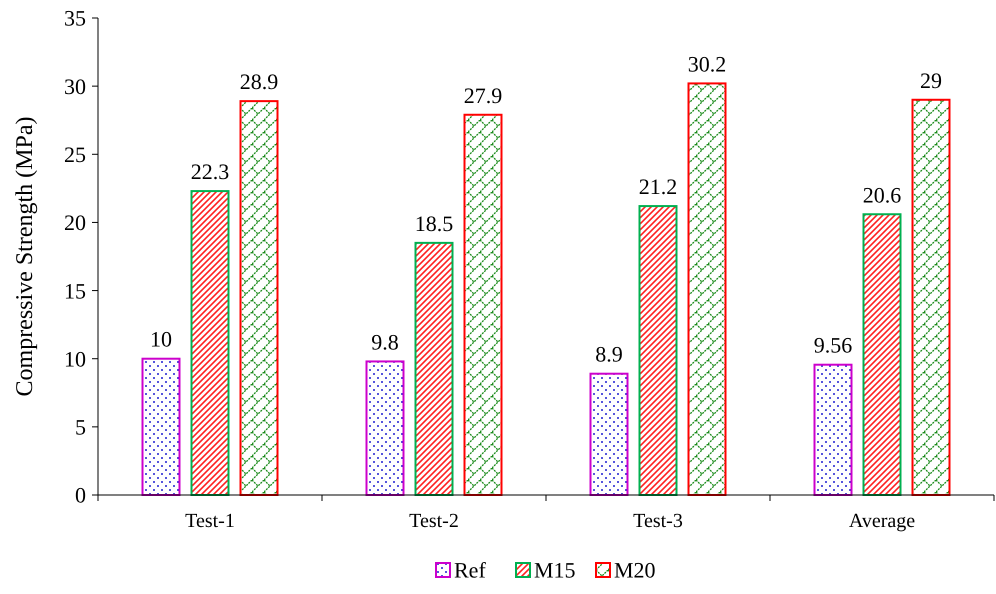 The image size is (996, 594). Describe the element at coordinates (80, 495) in the screenshot. I see `y-tick-label: 0` at that location.